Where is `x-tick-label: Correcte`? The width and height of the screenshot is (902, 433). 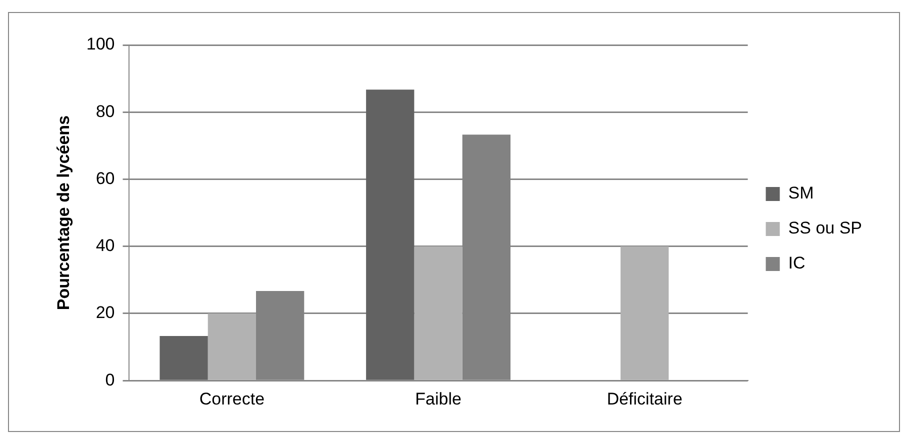
x-tick-label: Correcte is located at coordinates (232, 398).